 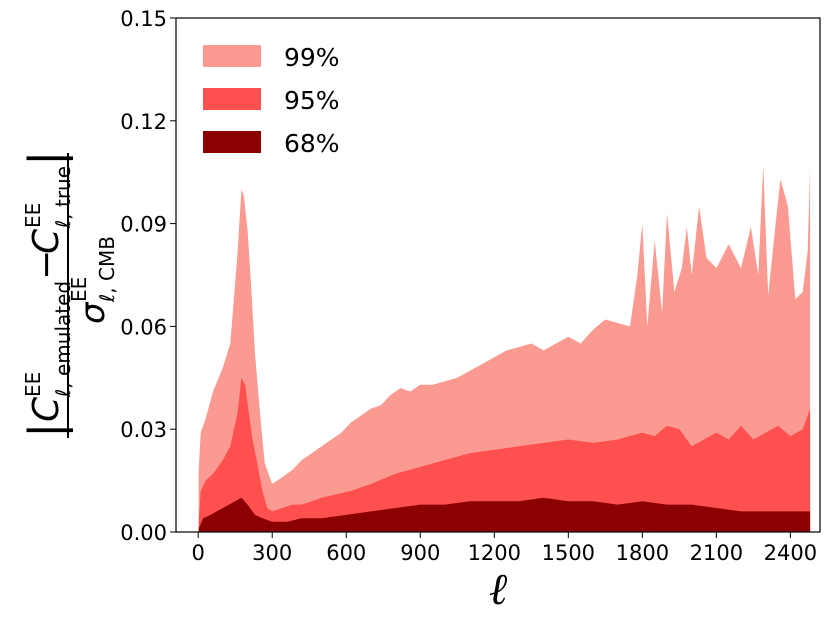 I want to click on ylabel-num-left-sub: ℓ, emulated, so click(x=63, y=339).